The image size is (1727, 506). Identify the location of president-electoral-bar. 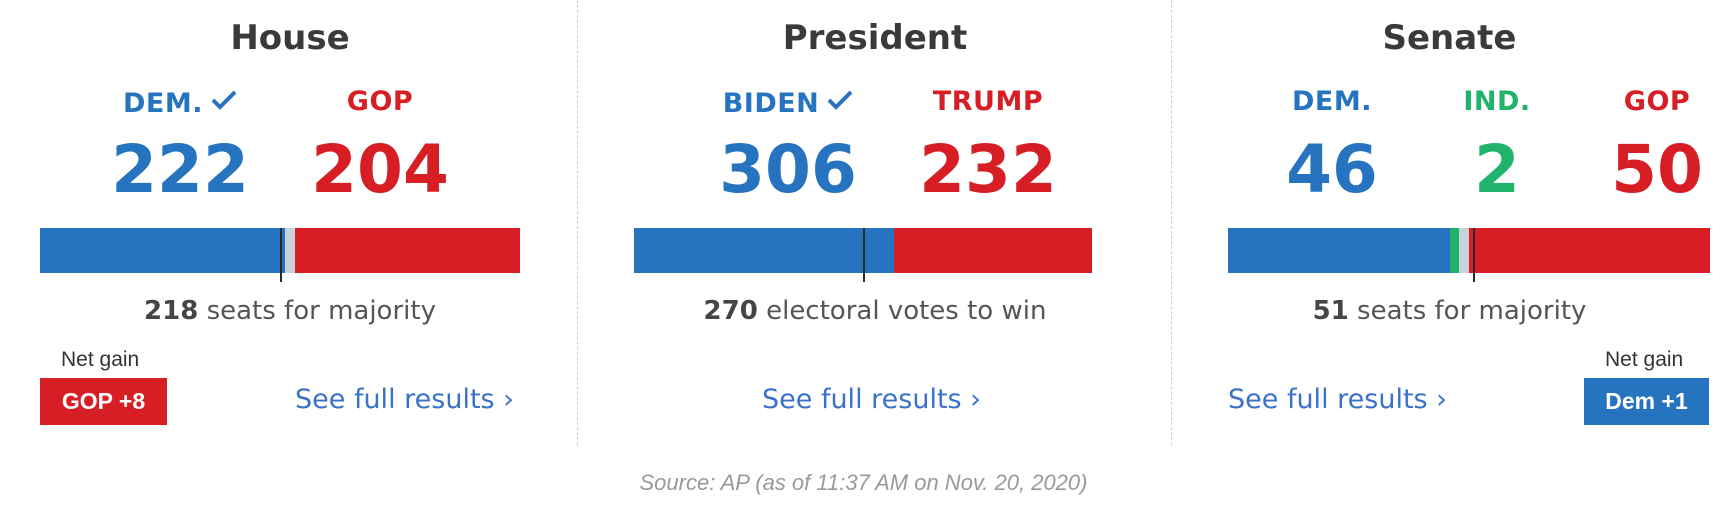
(863, 250).